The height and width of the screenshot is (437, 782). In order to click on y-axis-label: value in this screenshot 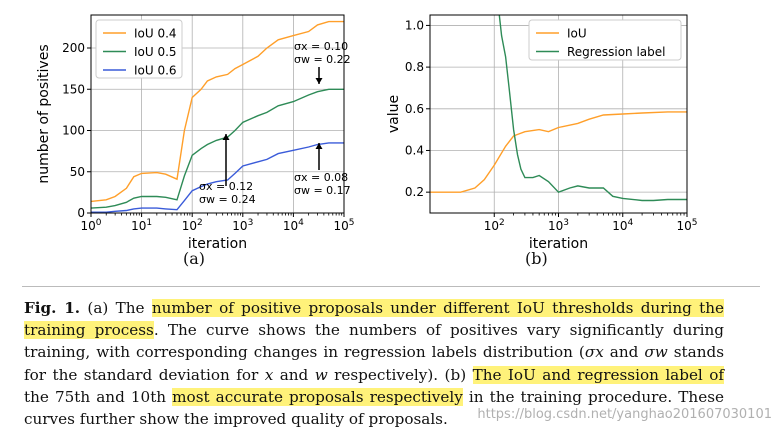, I will do `click(394, 114)`.